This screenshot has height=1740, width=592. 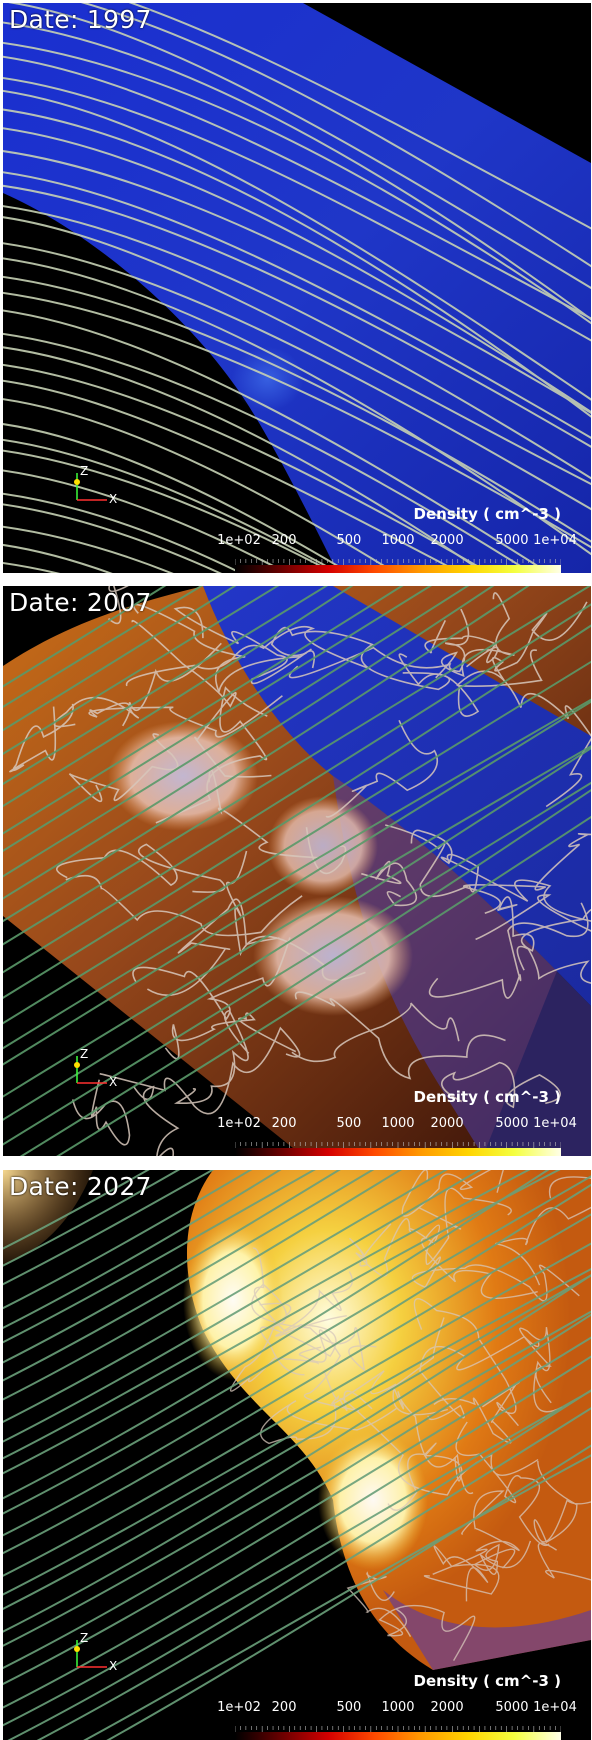 What do you see at coordinates (398, 1736) in the screenshot?
I see `colorbar-gradient` at bounding box center [398, 1736].